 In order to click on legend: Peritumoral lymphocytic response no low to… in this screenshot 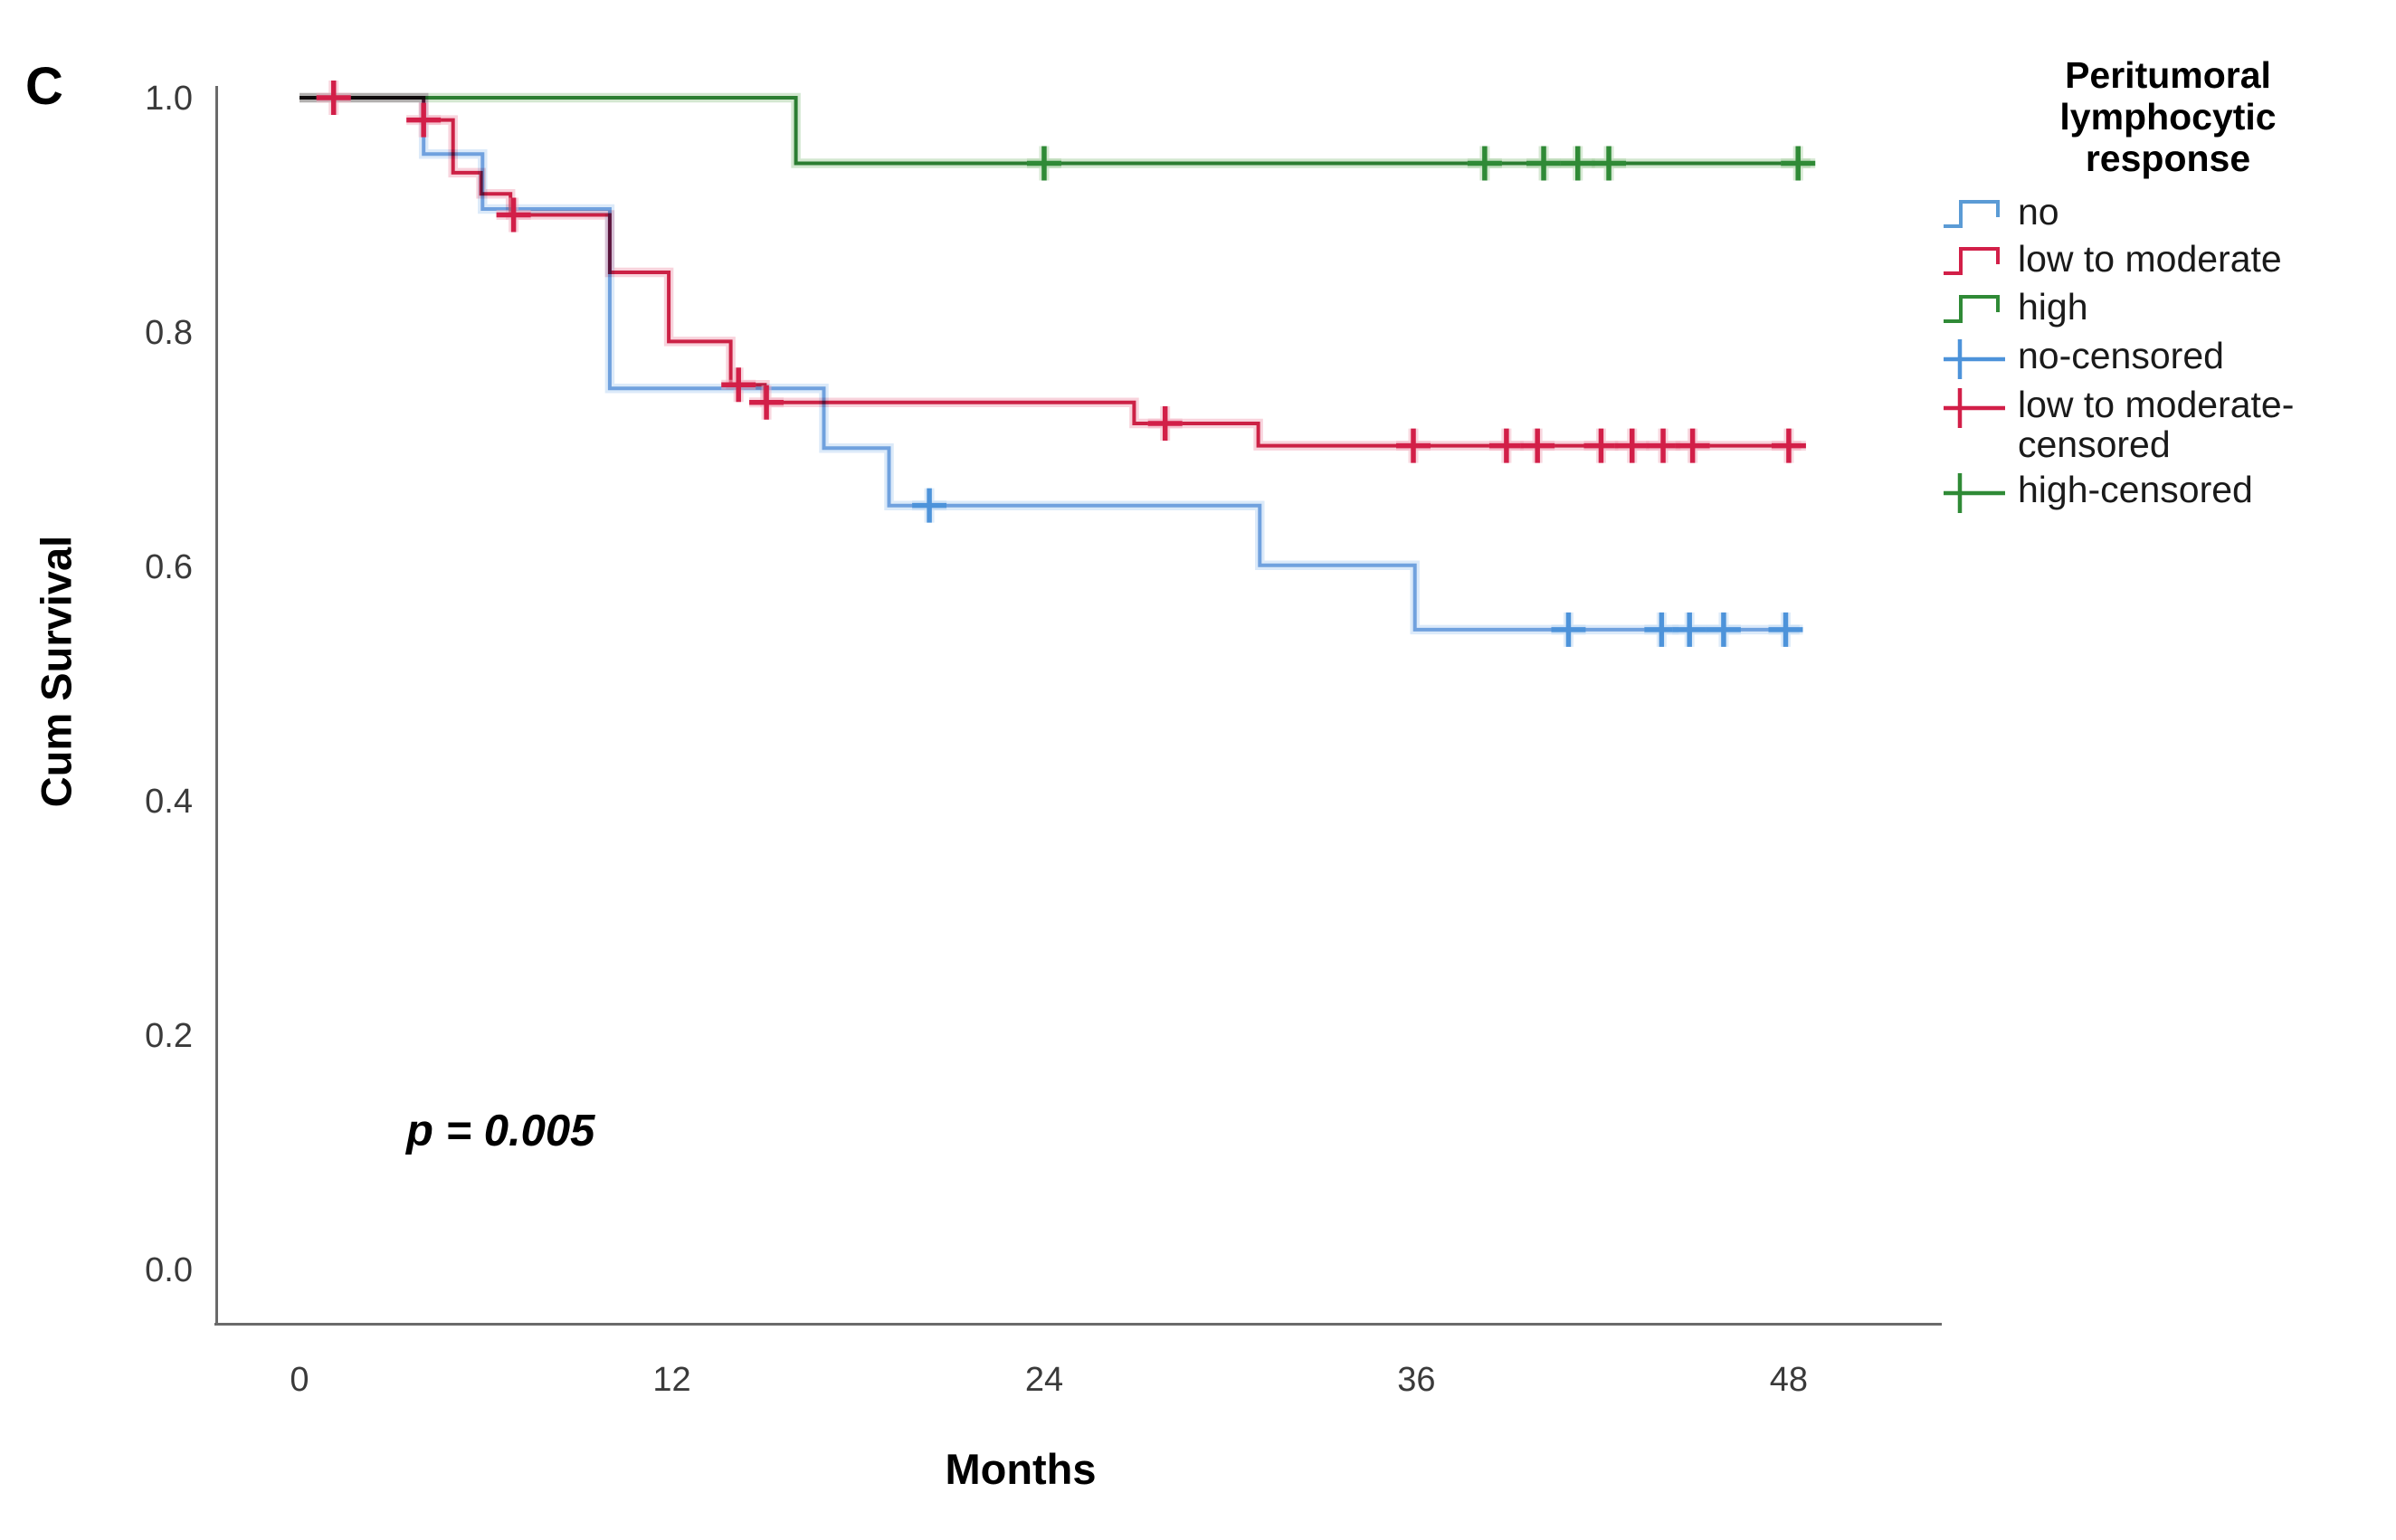, I will do `click(2168, 280)`.